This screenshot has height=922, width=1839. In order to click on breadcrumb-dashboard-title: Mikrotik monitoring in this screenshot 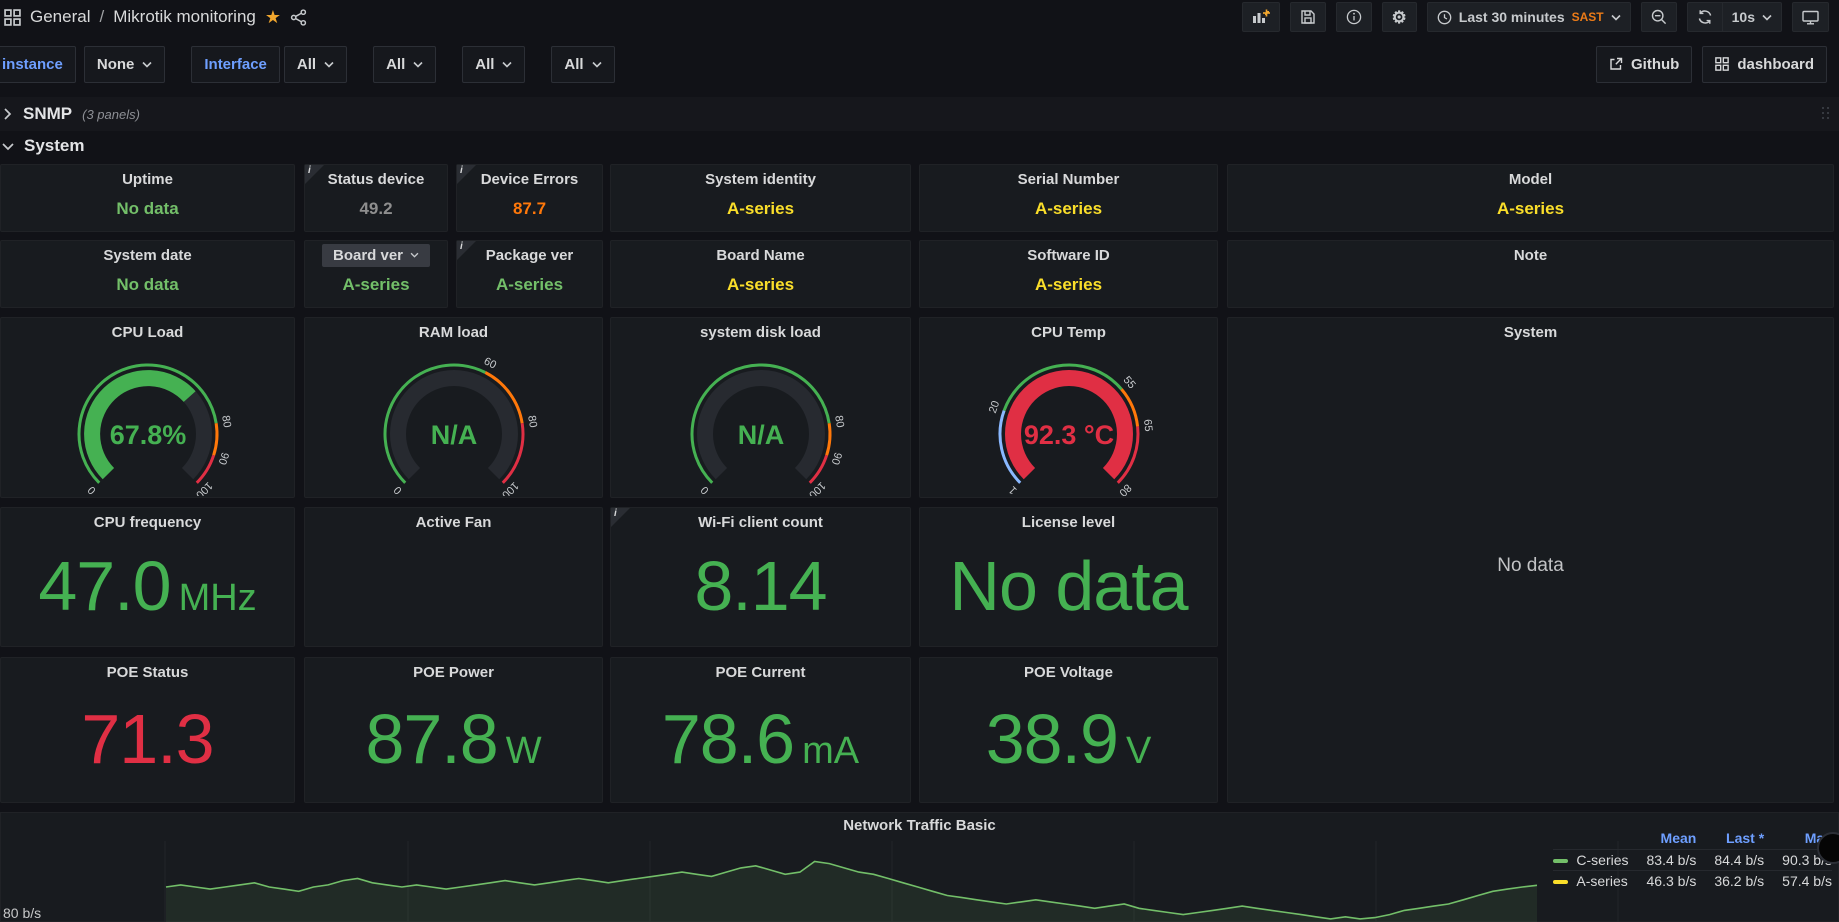, I will do `click(184, 16)`.